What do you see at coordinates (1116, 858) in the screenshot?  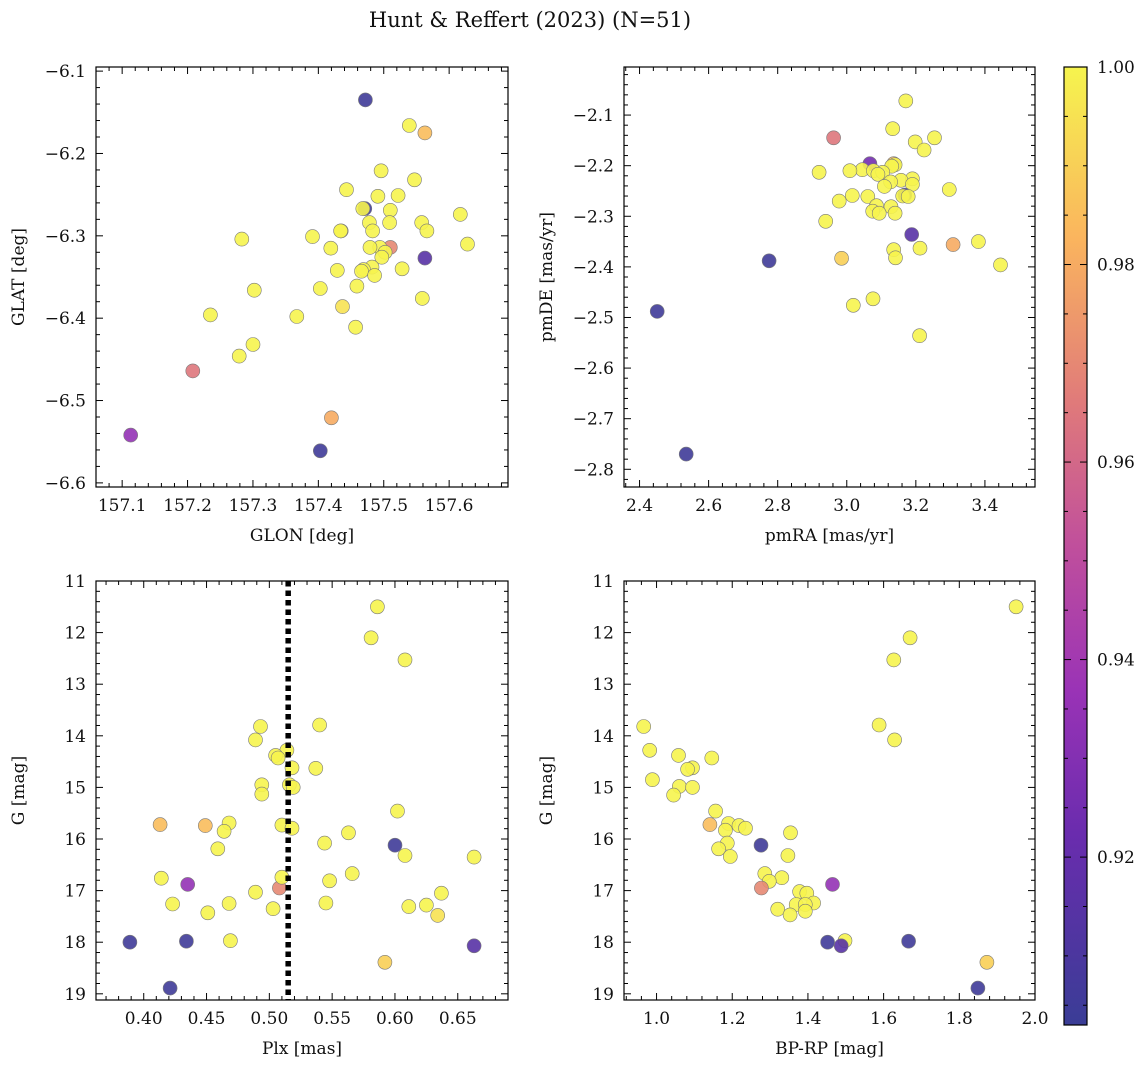 I see `colorbar-tick-label: 0.92` at bounding box center [1116, 858].